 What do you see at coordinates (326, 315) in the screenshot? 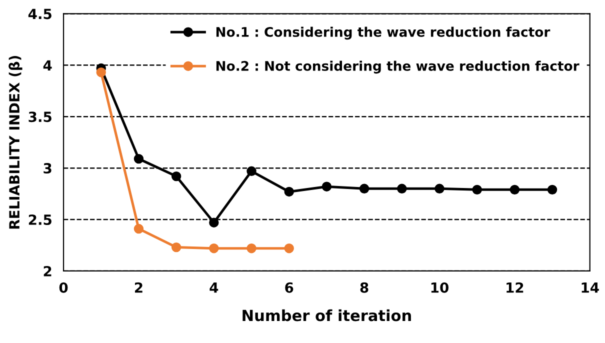
I see `x-axis-title: Number of iteration` at bounding box center [326, 315].